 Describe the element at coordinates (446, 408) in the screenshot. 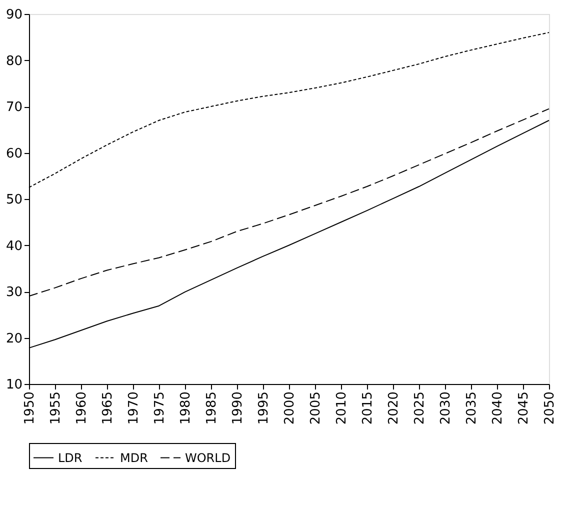

I see `x-tick-label: 2030` at that location.